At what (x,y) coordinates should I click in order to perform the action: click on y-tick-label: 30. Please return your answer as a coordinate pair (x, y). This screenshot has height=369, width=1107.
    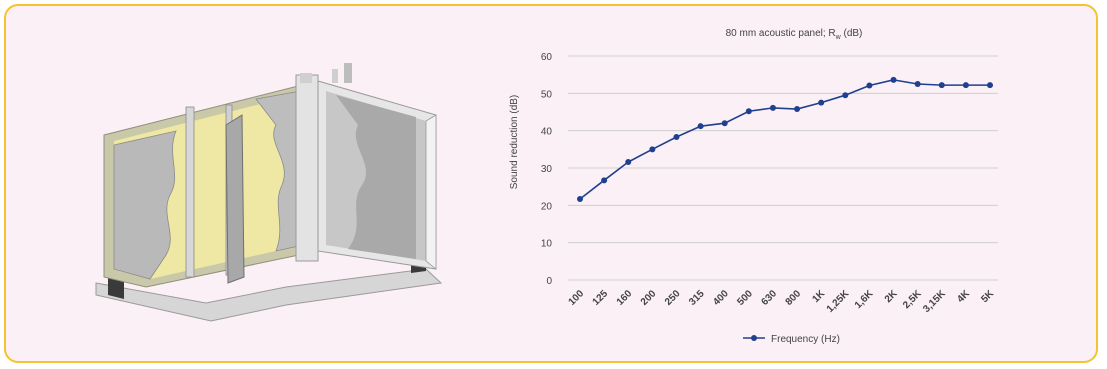
    Looking at the image, I should click on (547, 169).